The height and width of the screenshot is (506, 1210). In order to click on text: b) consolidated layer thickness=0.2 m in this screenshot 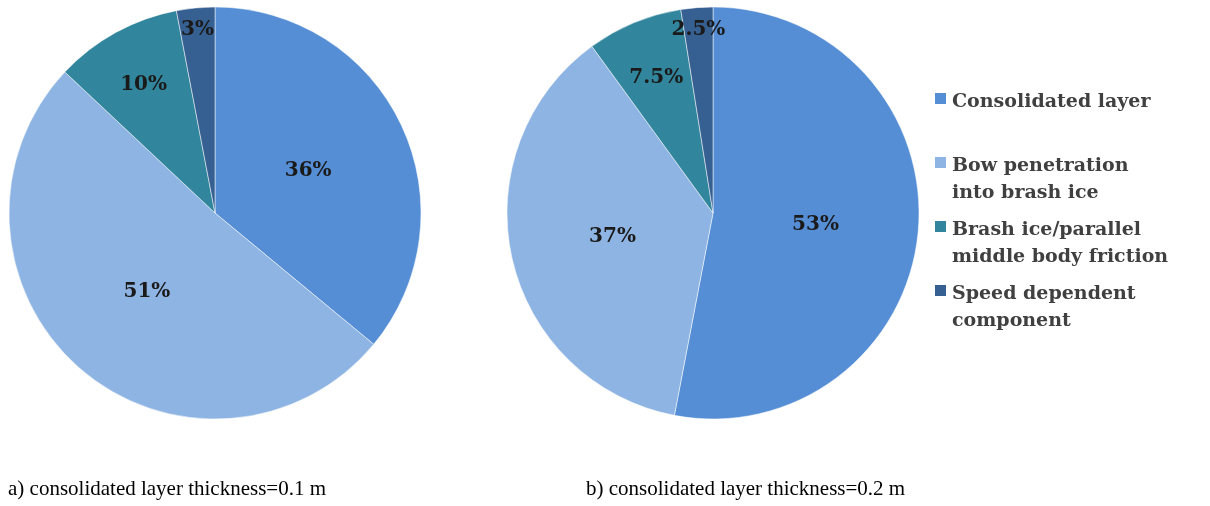, I will do `click(746, 488)`.